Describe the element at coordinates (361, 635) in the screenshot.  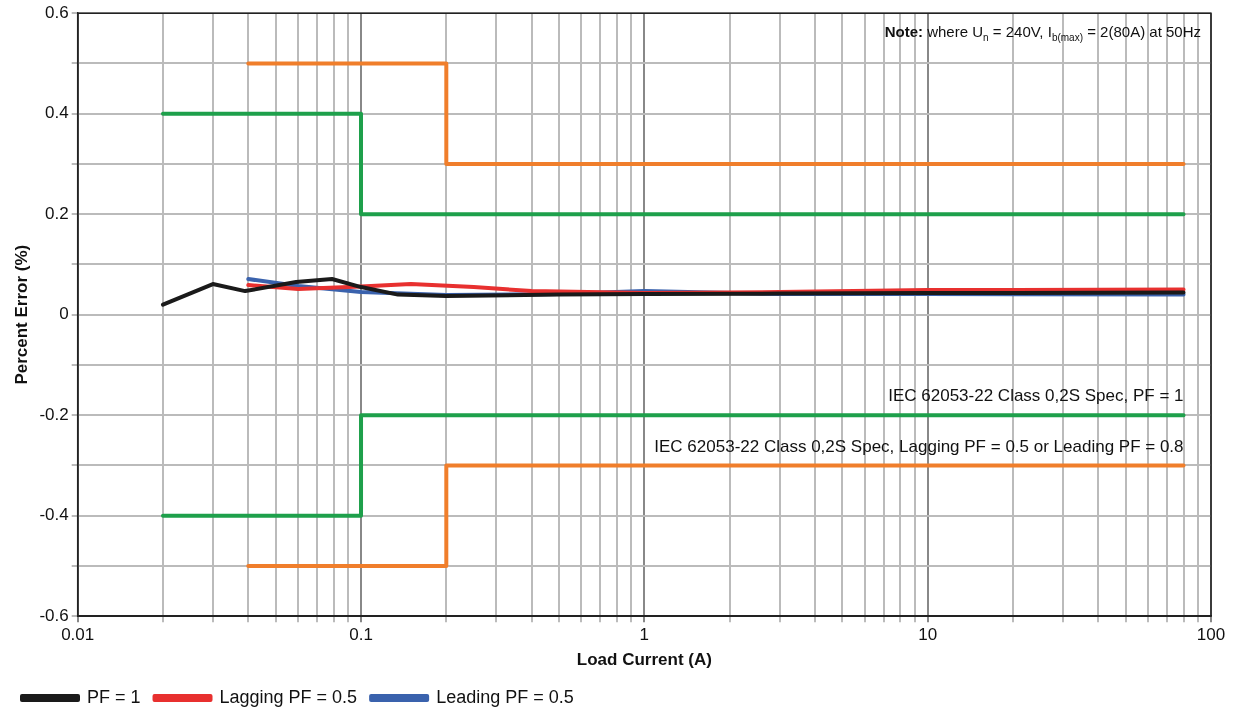
I see `x-tick-label: 0.1` at that location.